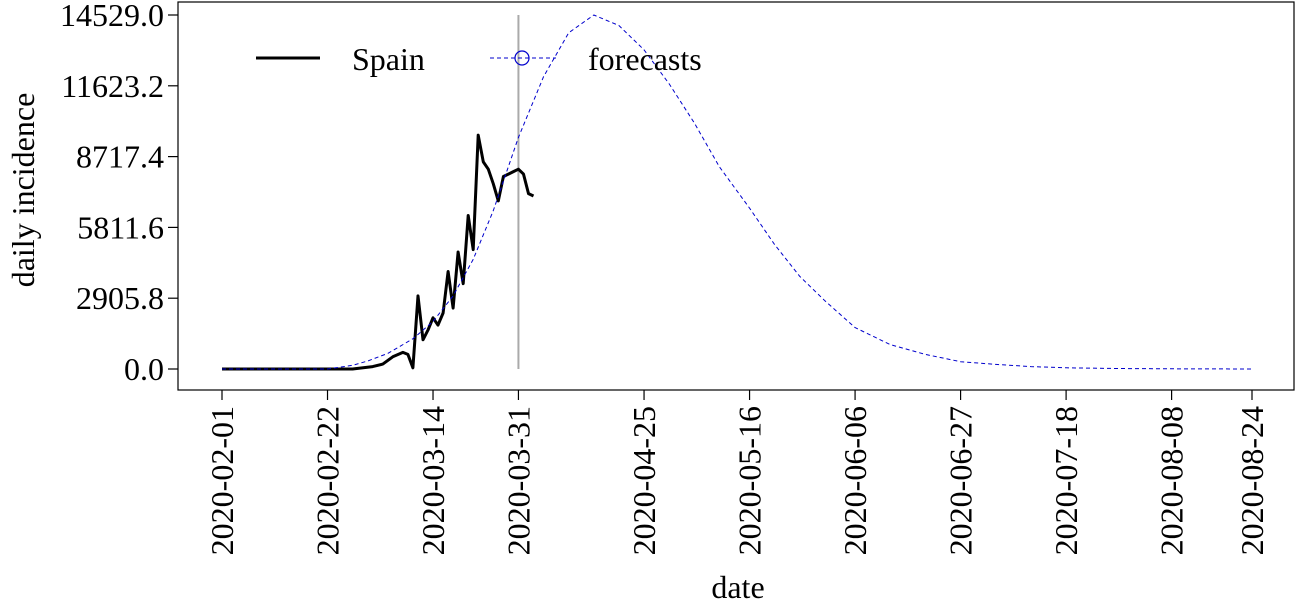 The width and height of the screenshot is (1296, 600). I want to click on x-tick-label: 2020-05-16, so click(750, 480).